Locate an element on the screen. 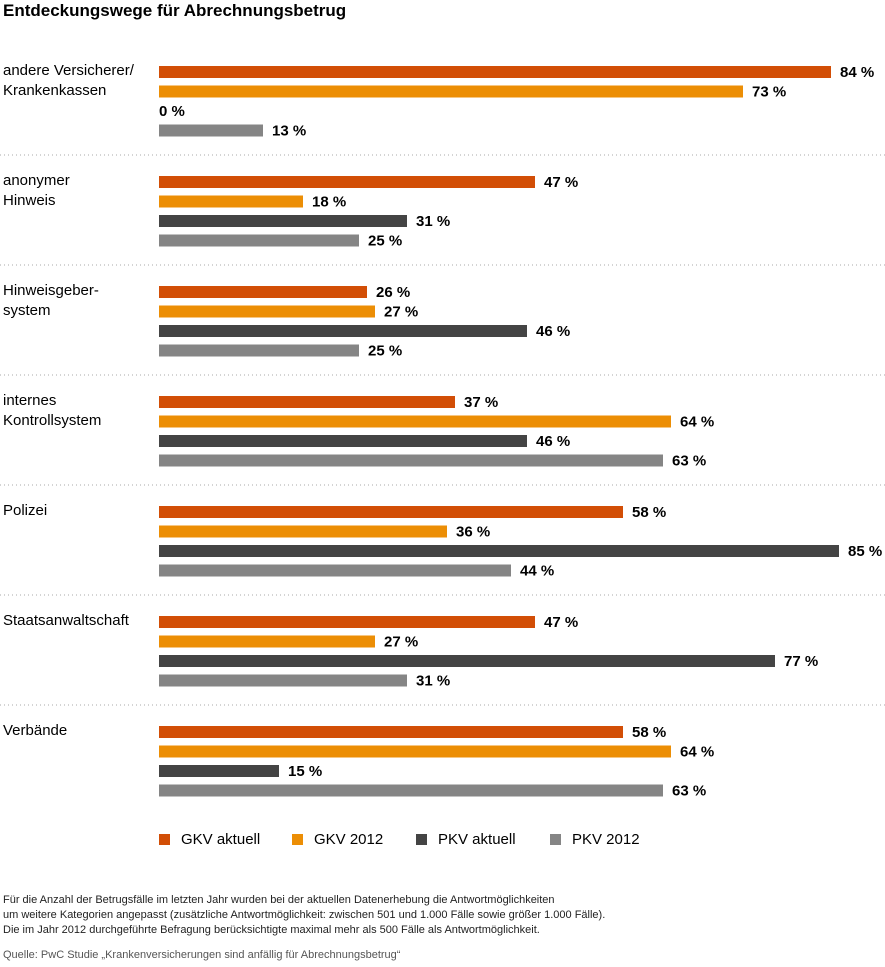 The height and width of the screenshot is (967, 885). data-label: 13 % is located at coordinates (289, 131).